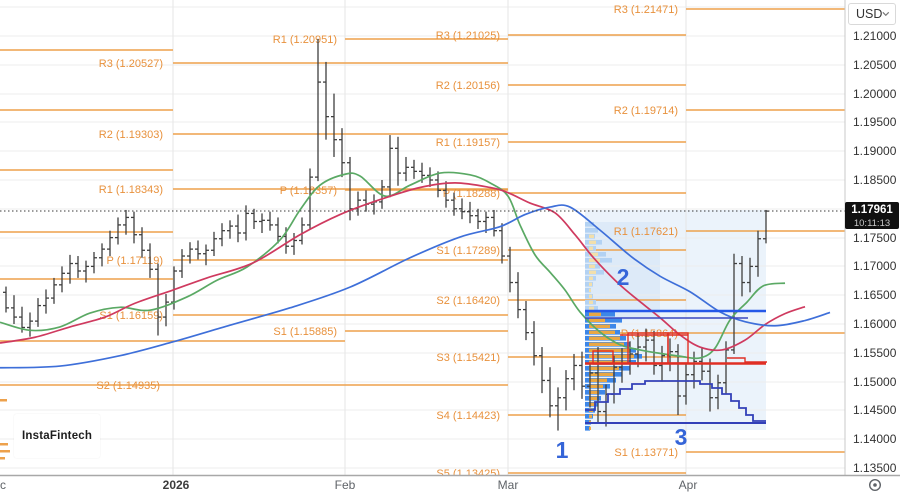 The height and width of the screenshot is (493, 900). Describe the element at coordinates (345, 485) in the screenshot. I see `time-tick-label: Feb` at that location.